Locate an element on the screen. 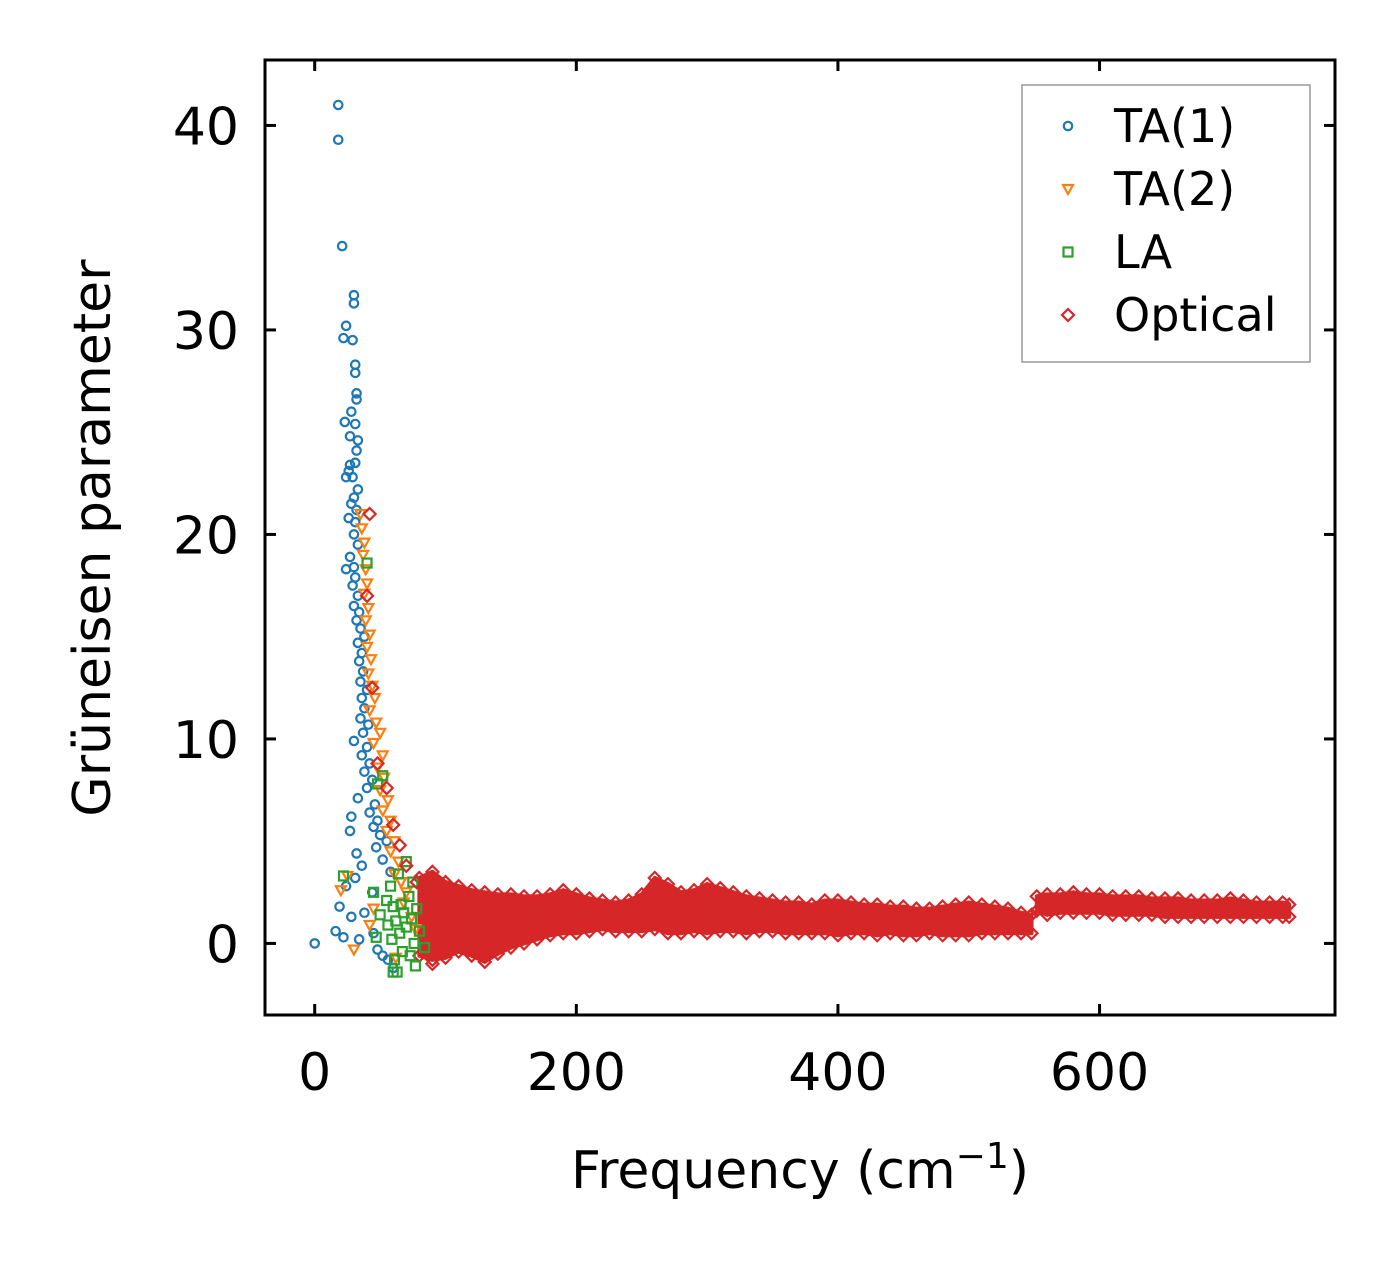 This screenshot has height=1264, width=1394. legend-marker is located at coordinates (1068, 315).